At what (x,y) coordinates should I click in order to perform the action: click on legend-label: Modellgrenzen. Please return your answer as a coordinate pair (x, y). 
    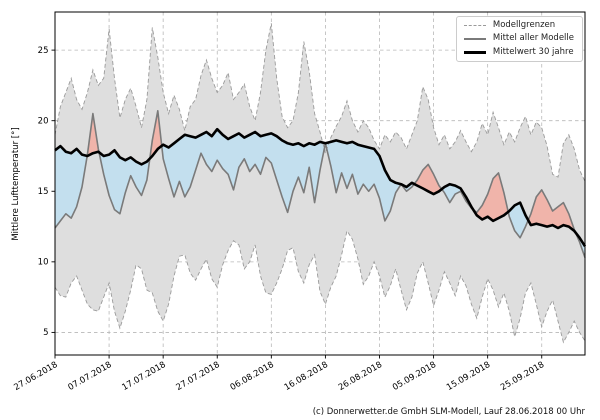
    Looking at the image, I should click on (524, 25).